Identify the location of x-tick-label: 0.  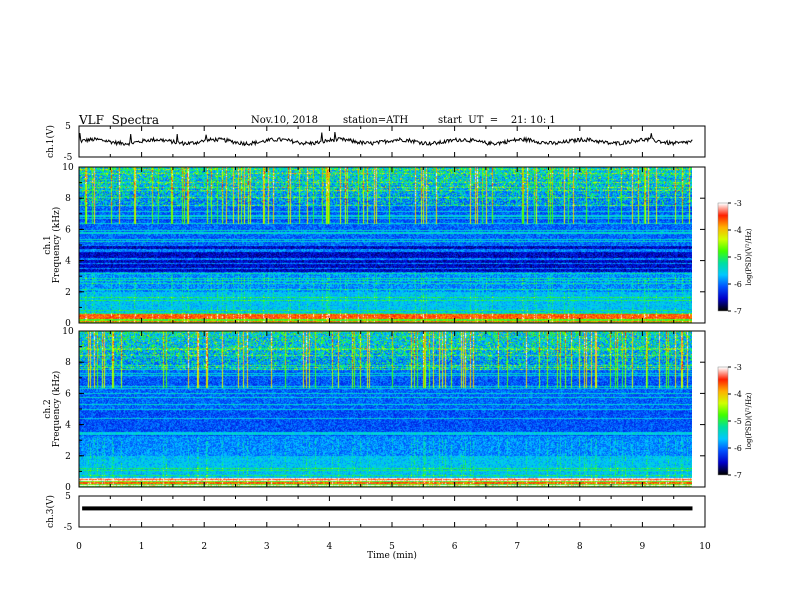
(79, 547).